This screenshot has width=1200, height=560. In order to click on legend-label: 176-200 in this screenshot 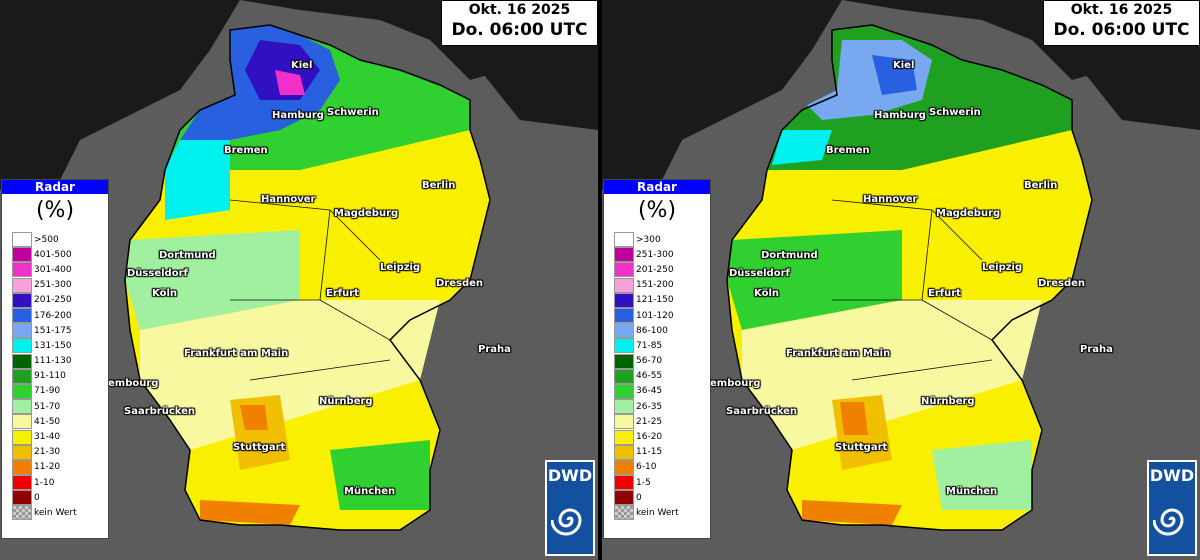, I will do `click(53, 315)`.